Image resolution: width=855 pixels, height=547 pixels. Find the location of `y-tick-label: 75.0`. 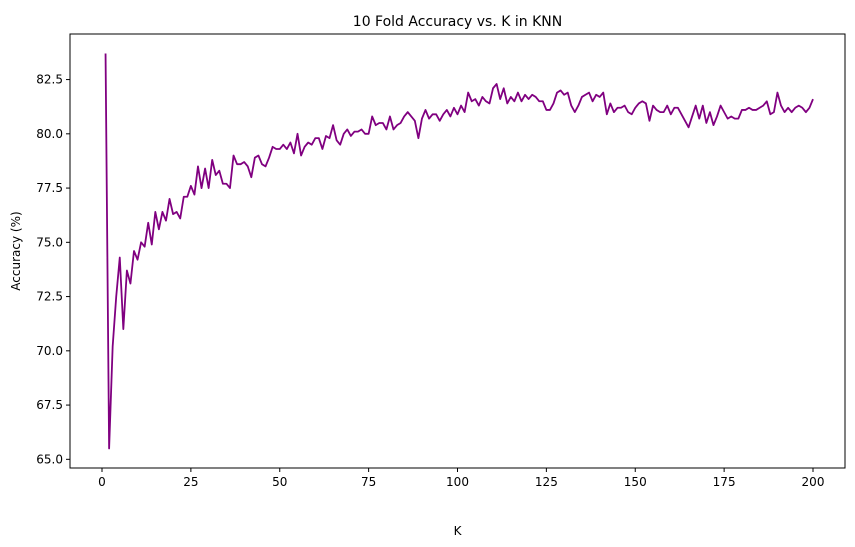

y-tick-label: 75.0 is located at coordinates (49, 242).